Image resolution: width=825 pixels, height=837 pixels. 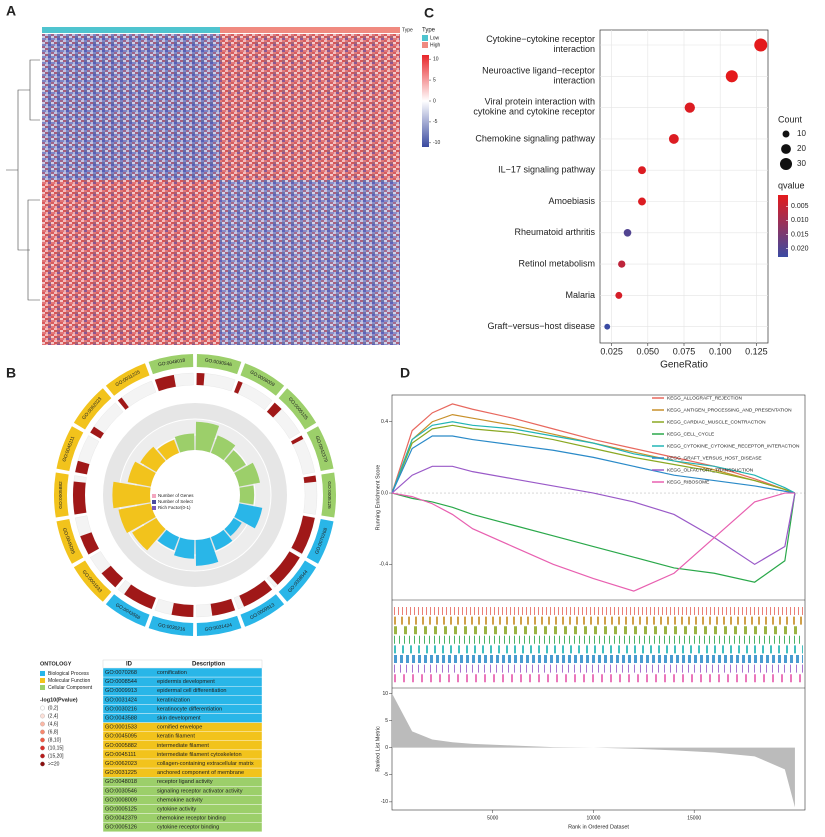 What do you see at coordinates (593, 750) in the screenshot?
I see `metric-area` at bounding box center [593, 750].